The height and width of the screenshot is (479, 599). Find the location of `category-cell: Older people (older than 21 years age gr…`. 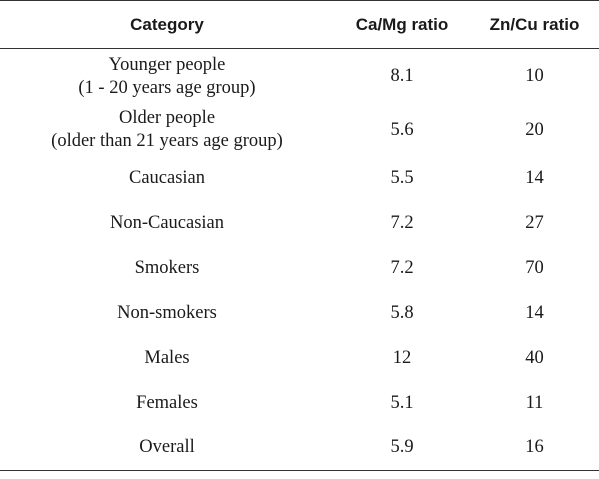

category-cell: Older people (older than 21 years age gr… is located at coordinates (167, 130).